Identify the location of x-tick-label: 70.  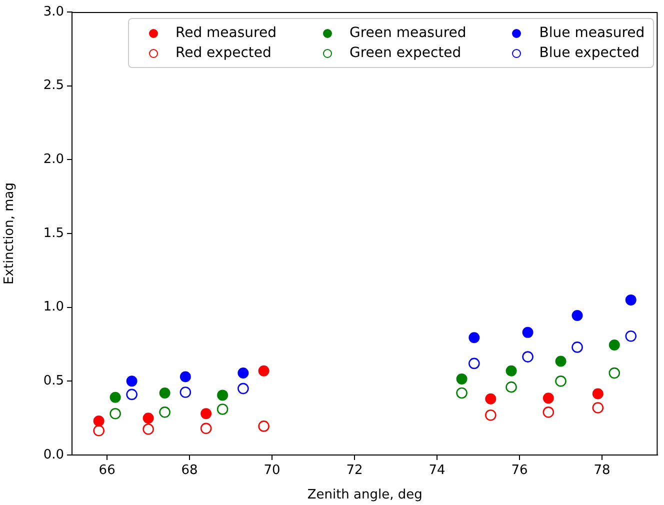
(272, 470).